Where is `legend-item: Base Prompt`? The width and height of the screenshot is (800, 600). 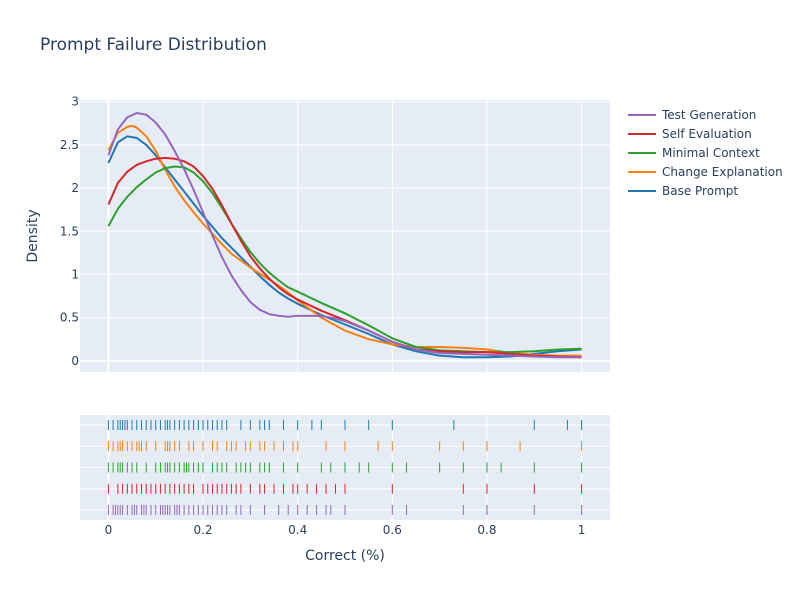
legend-item: Base Prompt is located at coordinates (683, 191).